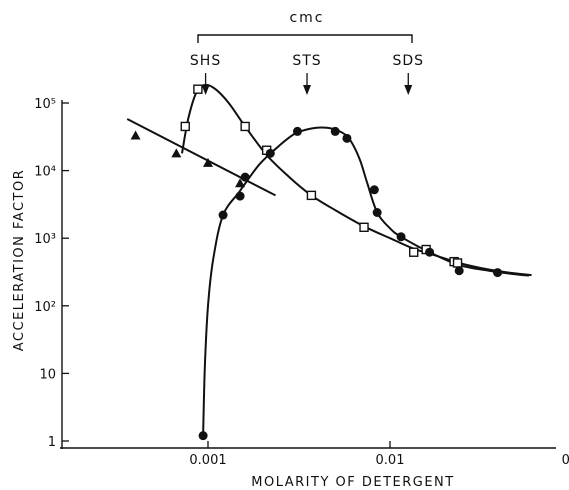 Image resolution: width=569 pixels, height=490 pixels. I want to click on y-tick-label: 10⁵, so click(45, 104).